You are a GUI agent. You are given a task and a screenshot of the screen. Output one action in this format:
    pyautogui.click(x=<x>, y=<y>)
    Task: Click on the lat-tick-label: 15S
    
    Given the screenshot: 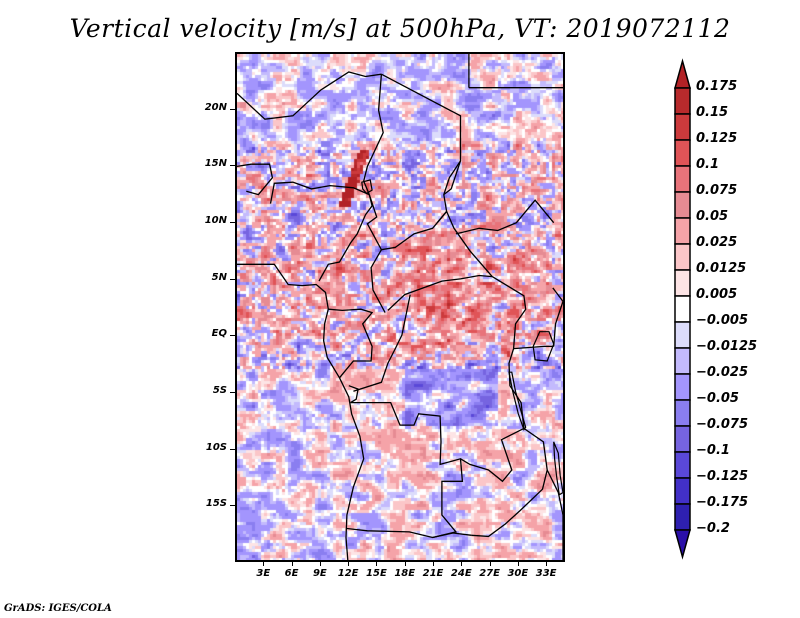 What is the action you would take?
    pyautogui.click(x=216, y=504)
    